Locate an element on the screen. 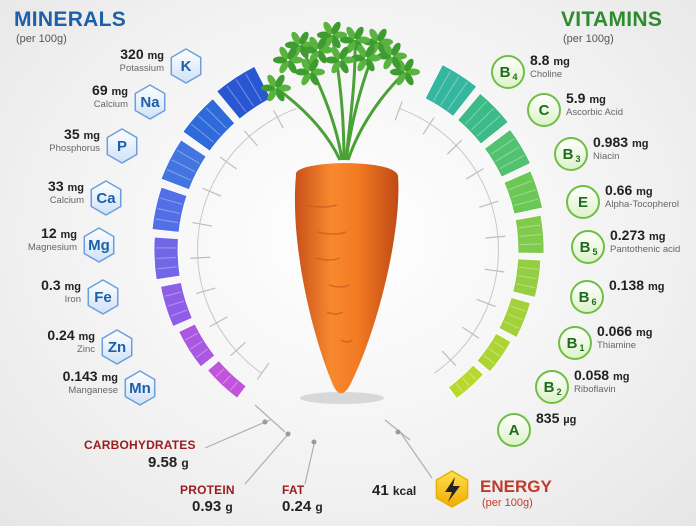 Image resolution: width=696 pixels, height=526 pixels. carrot-shadow is located at coordinates (342, 398).